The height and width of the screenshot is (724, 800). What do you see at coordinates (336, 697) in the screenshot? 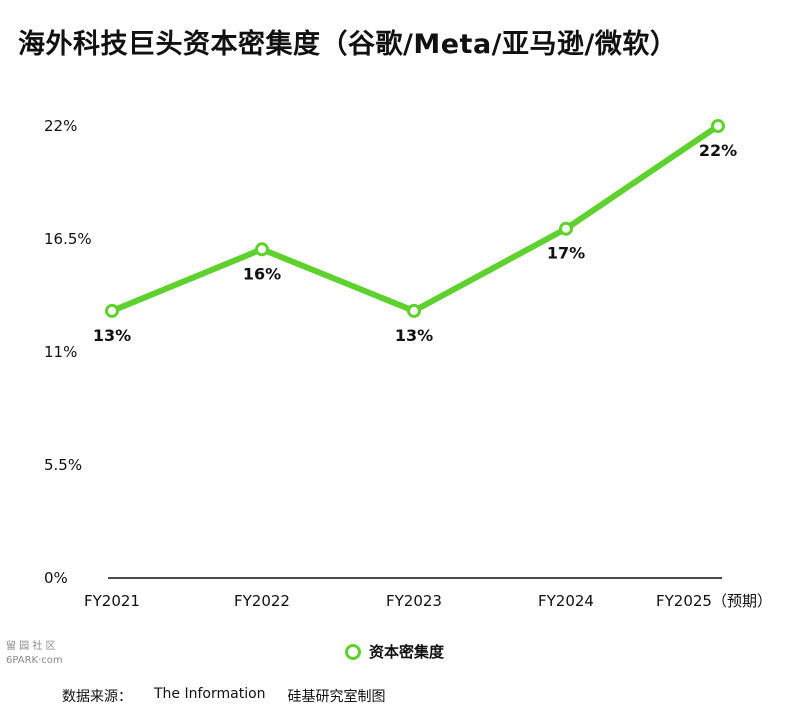
I see `chart-credit: 硅基研究室制图` at bounding box center [336, 697].